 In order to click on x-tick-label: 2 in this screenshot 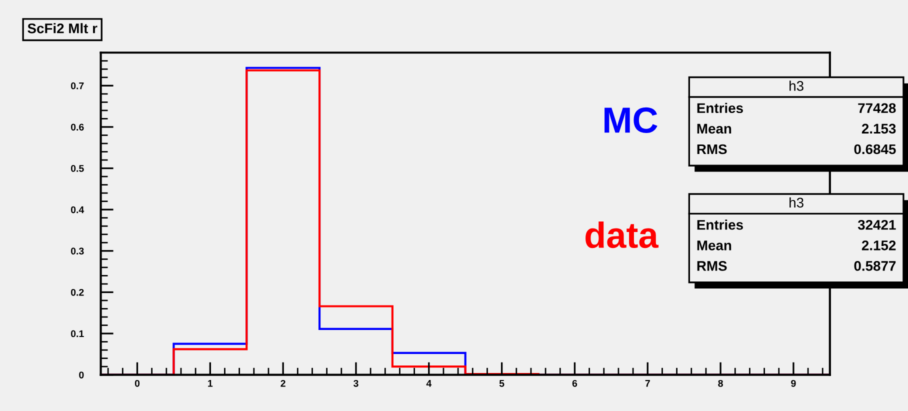, I will do `click(283, 383)`.